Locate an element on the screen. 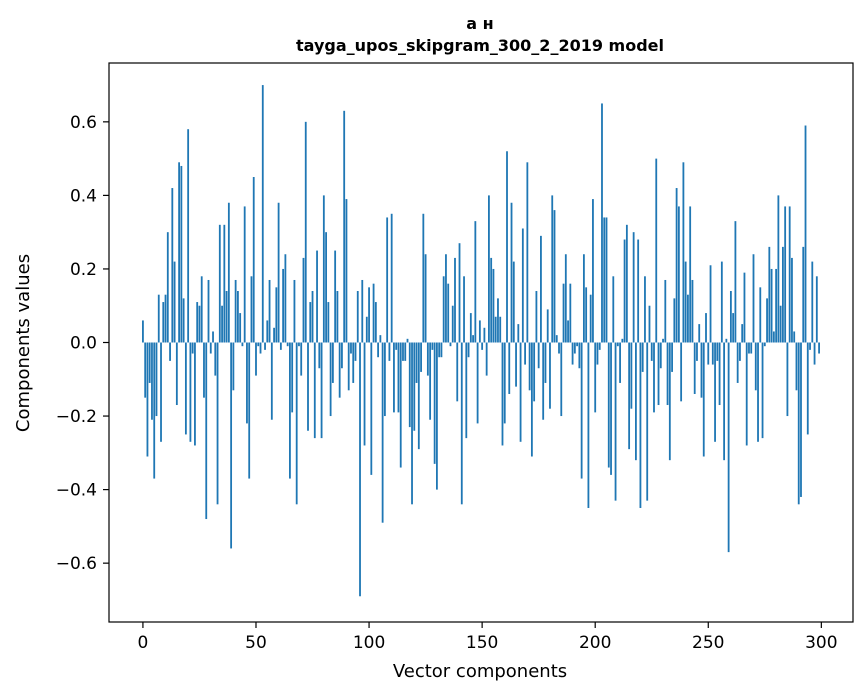 Image resolution: width=867 pixels, height=696 pixels. chart-title-line1: а н is located at coordinates (479, 23).